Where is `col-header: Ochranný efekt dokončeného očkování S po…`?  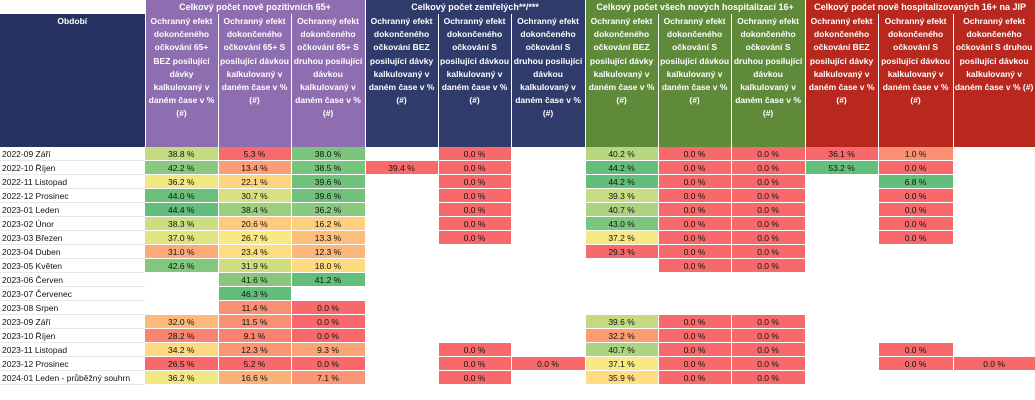 col-header: Ochranný efekt dokončeného očkování S po… is located at coordinates (916, 80).